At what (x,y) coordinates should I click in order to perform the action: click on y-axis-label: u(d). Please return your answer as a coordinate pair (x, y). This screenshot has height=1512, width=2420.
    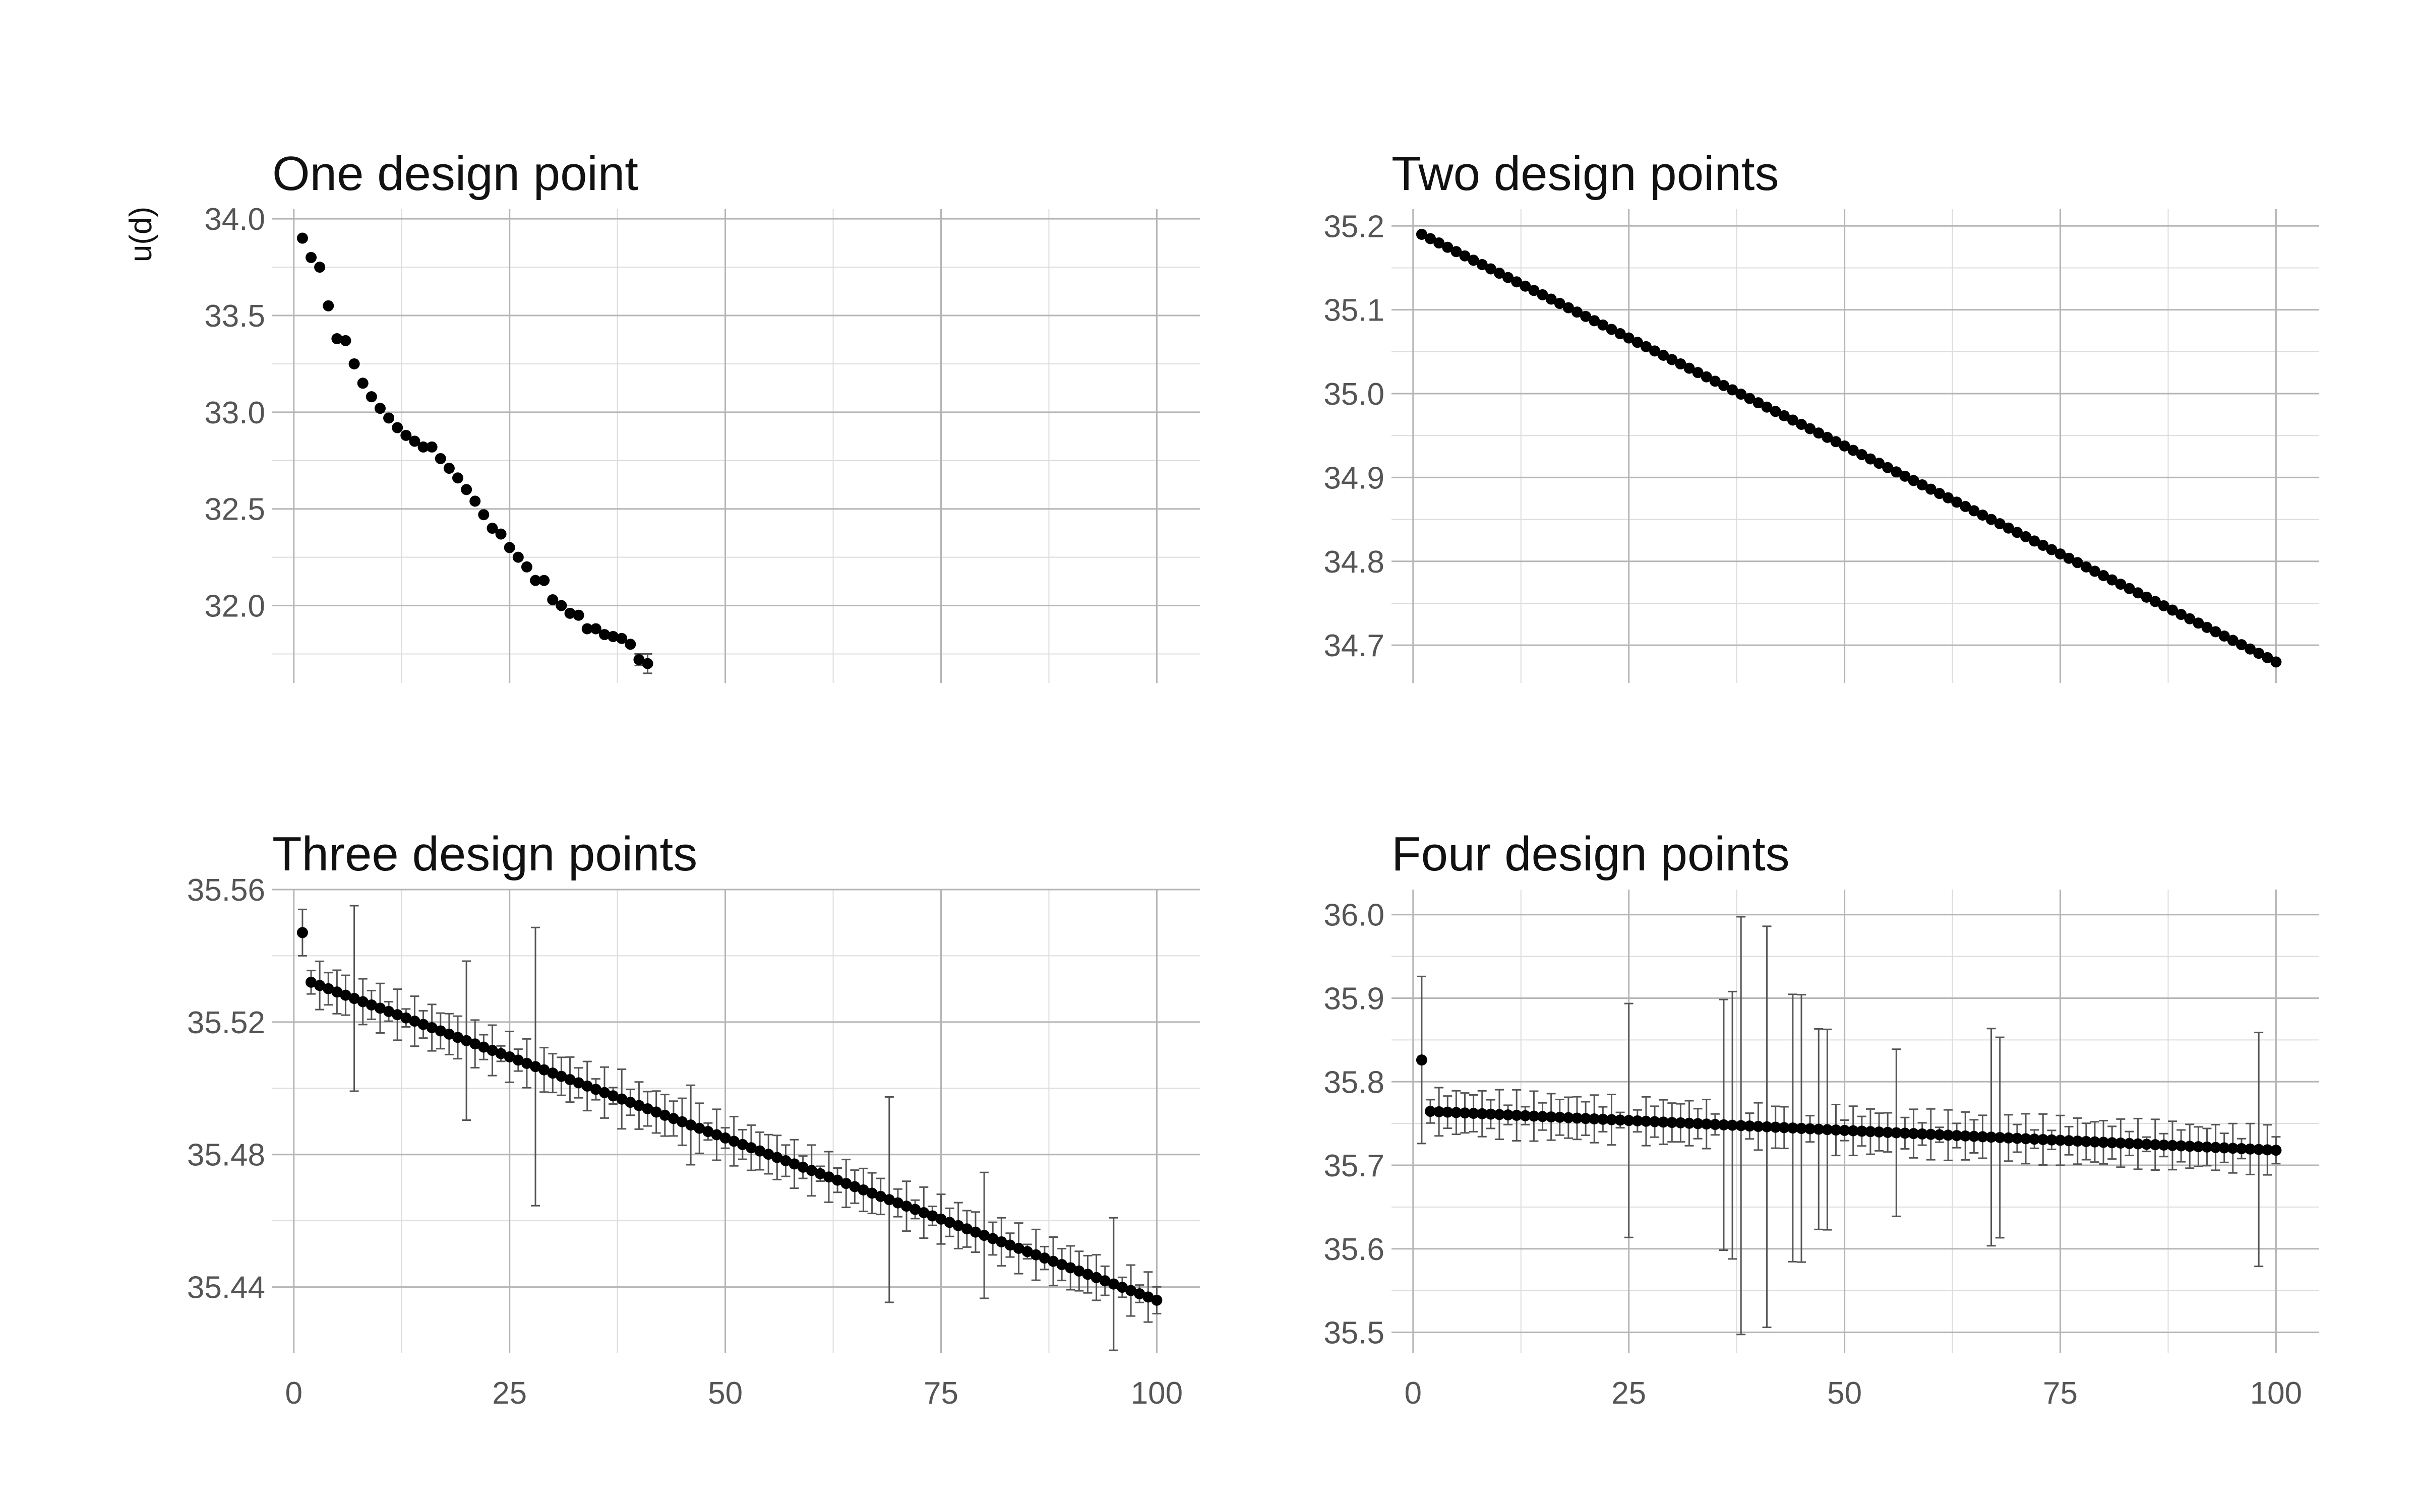
    Looking at the image, I should click on (141, 234).